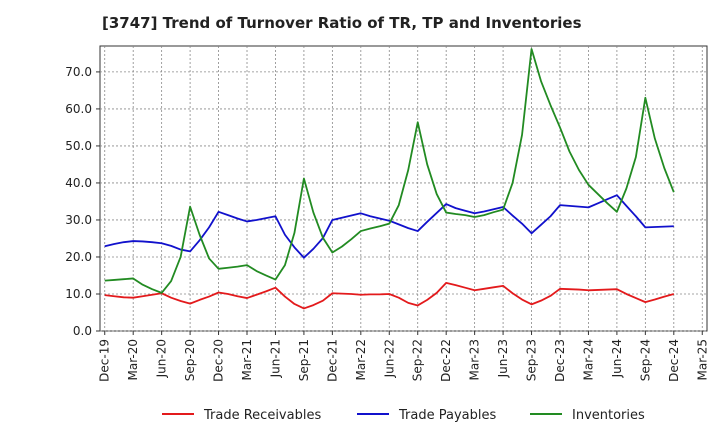  I want to click on x-tick-label: Dec-24, so click(674, 360).